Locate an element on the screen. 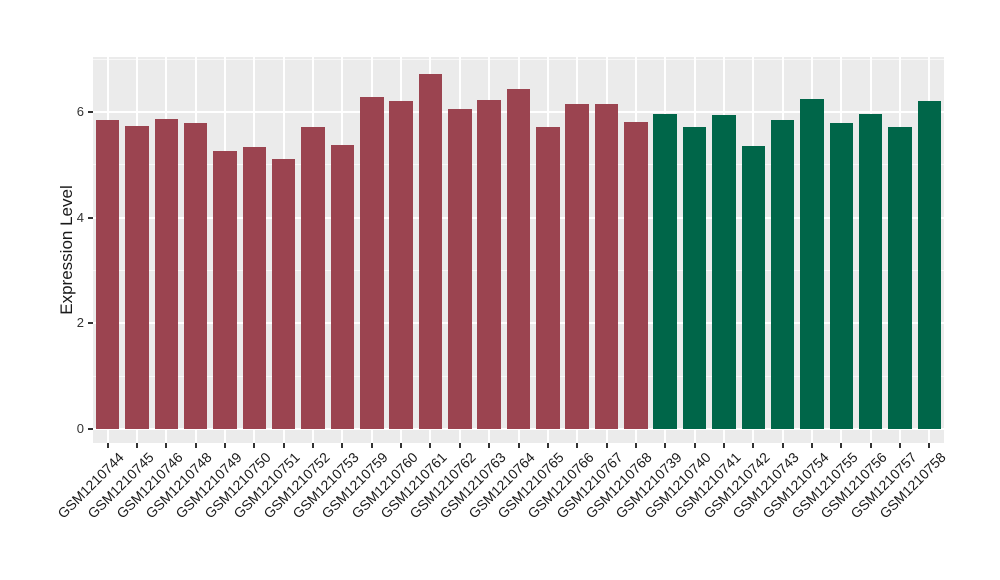 The width and height of the screenshot is (1000, 580). bar-GSM1210756 is located at coordinates (870, 271).